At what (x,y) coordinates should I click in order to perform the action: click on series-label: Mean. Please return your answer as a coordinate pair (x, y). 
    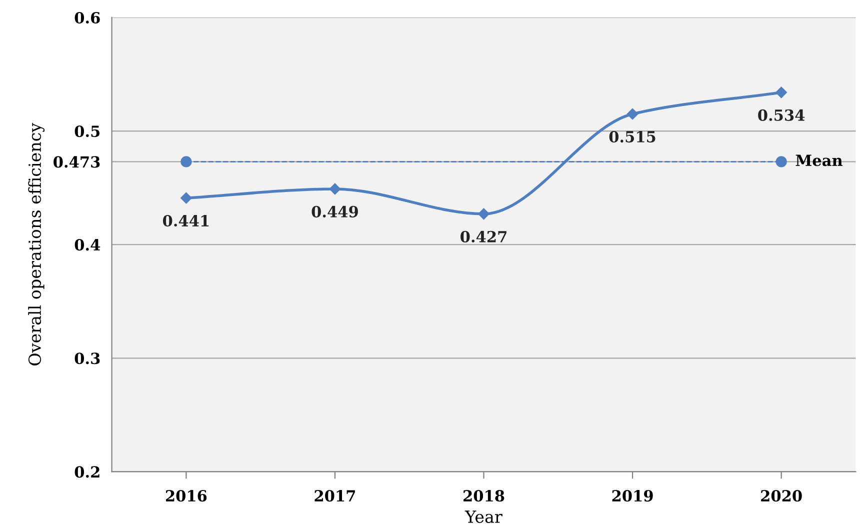
    Looking at the image, I should click on (819, 160).